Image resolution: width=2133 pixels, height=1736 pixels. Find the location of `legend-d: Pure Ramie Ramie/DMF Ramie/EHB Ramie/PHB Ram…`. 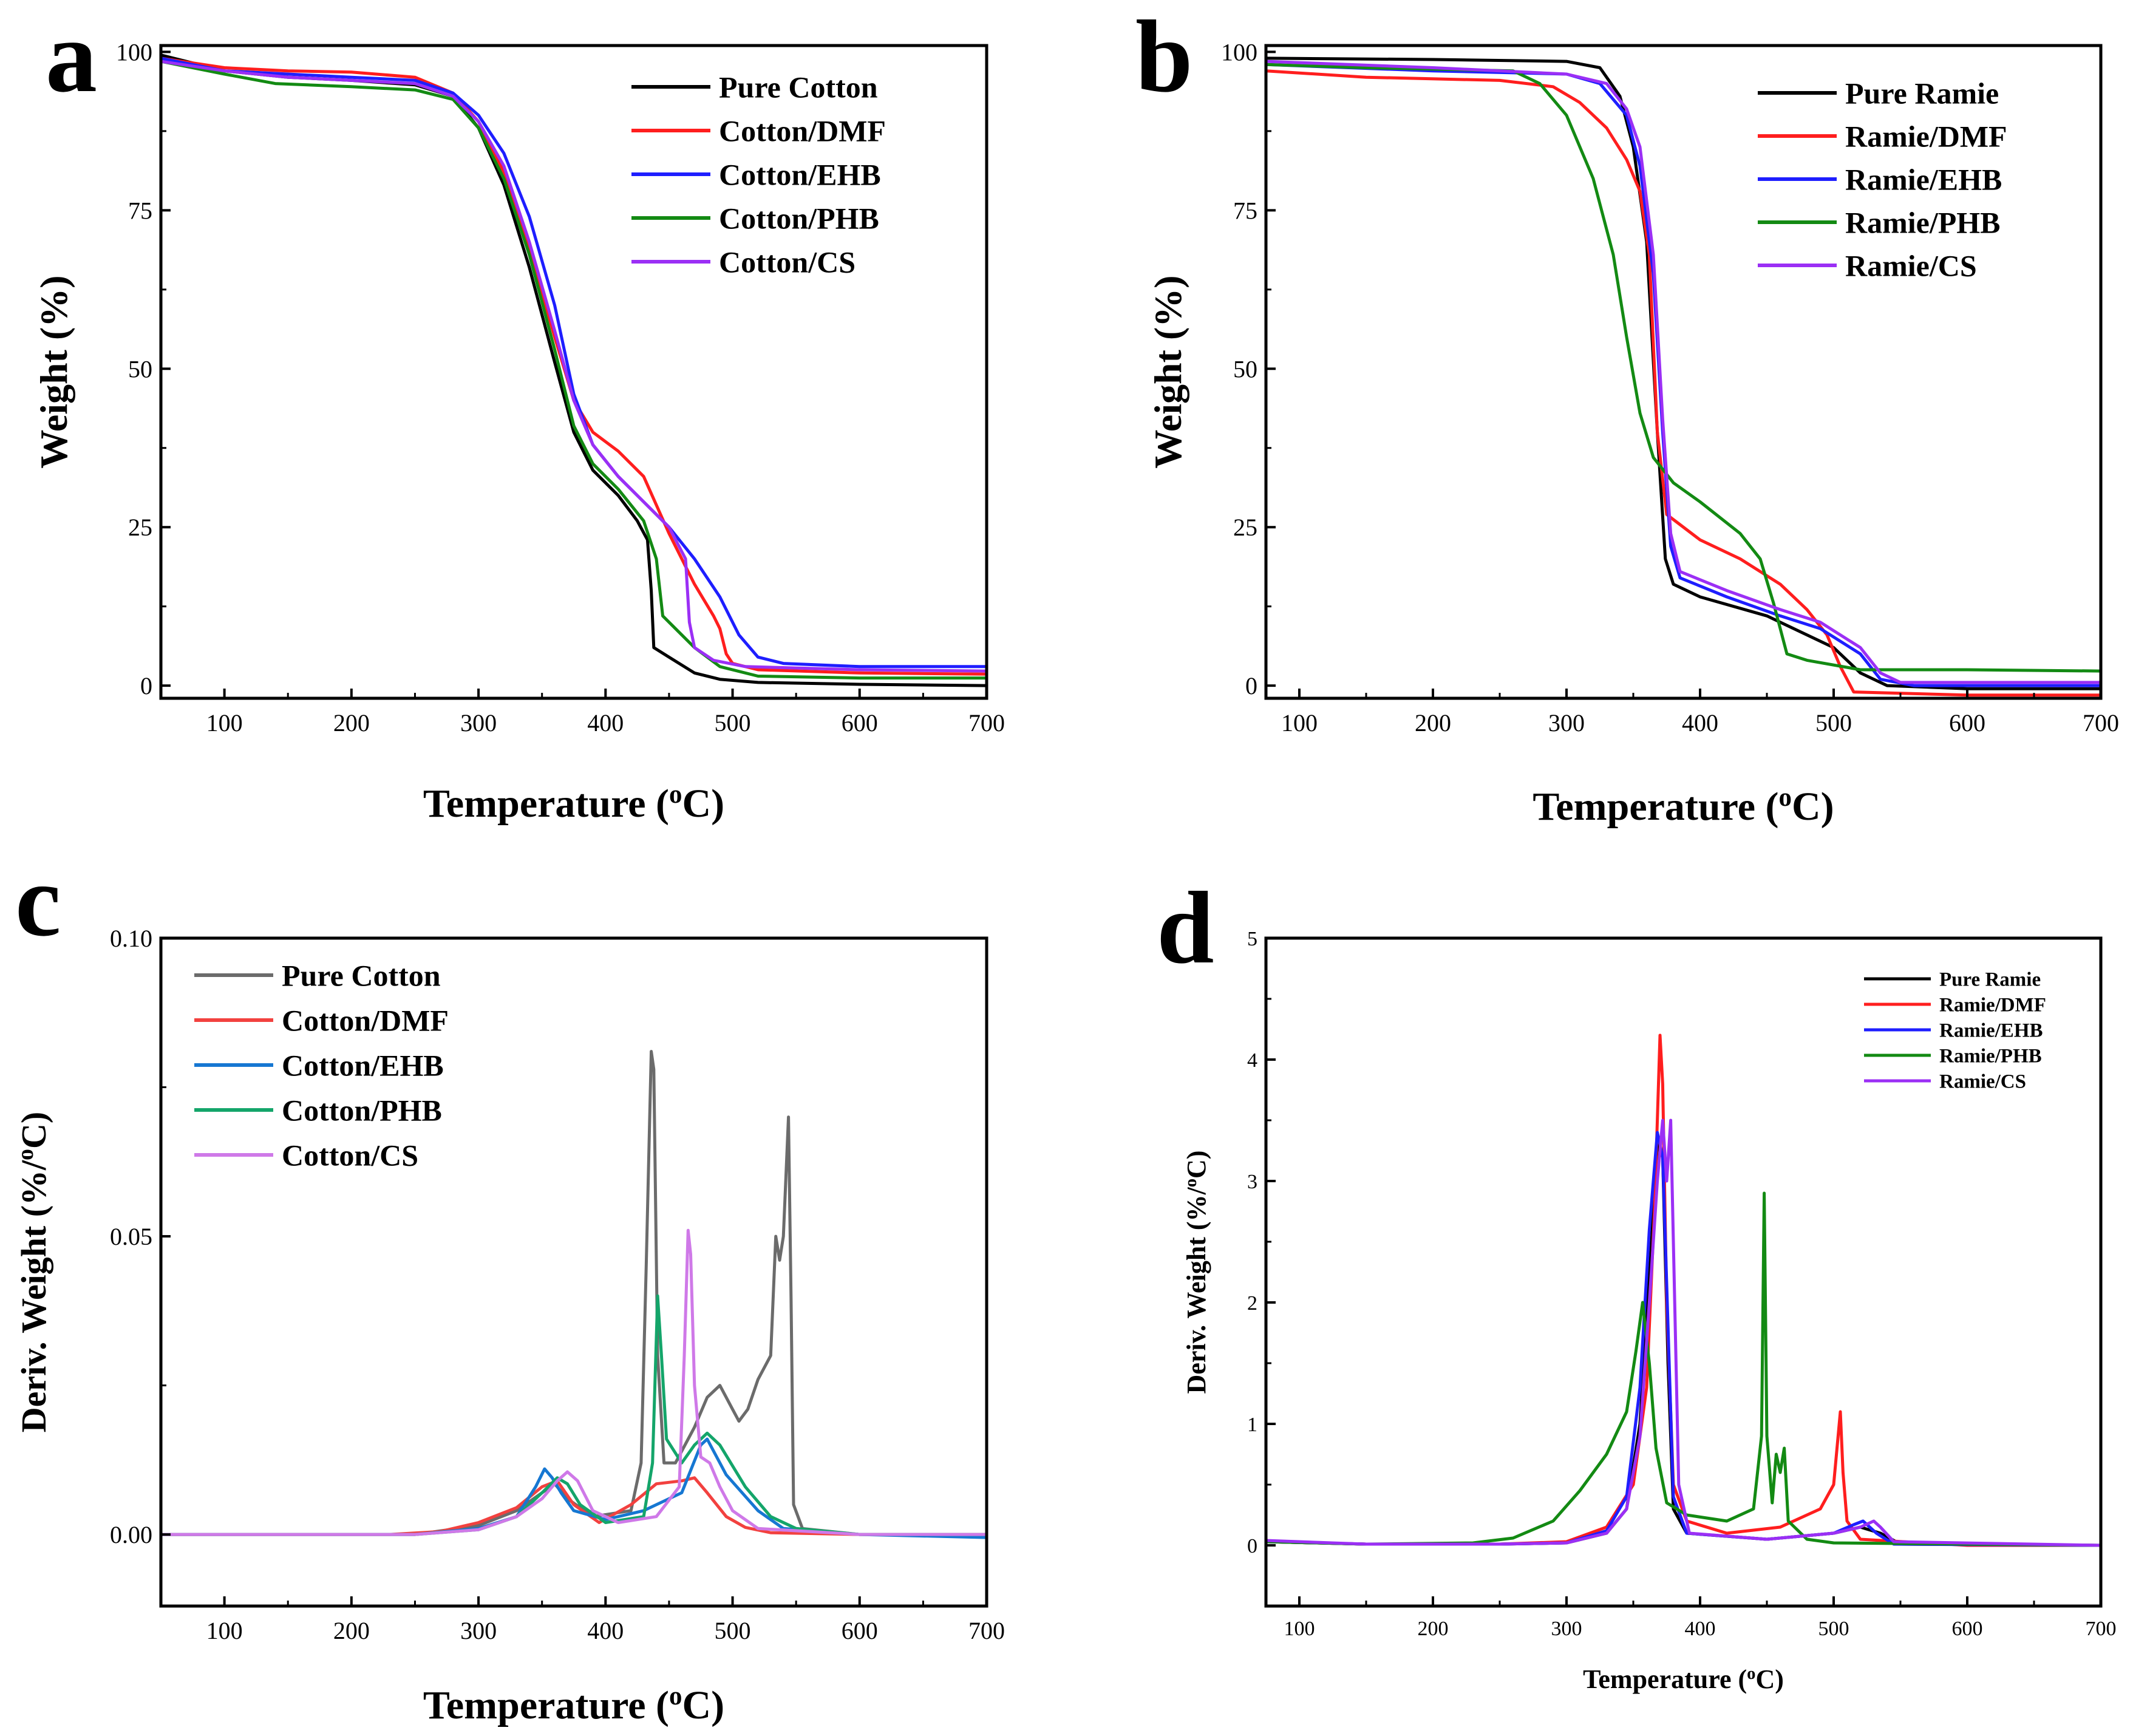

legend-d: Pure Ramie Ramie/DMF Ramie/EHB Ramie/PHB Ram… is located at coordinates (1955, 1031).